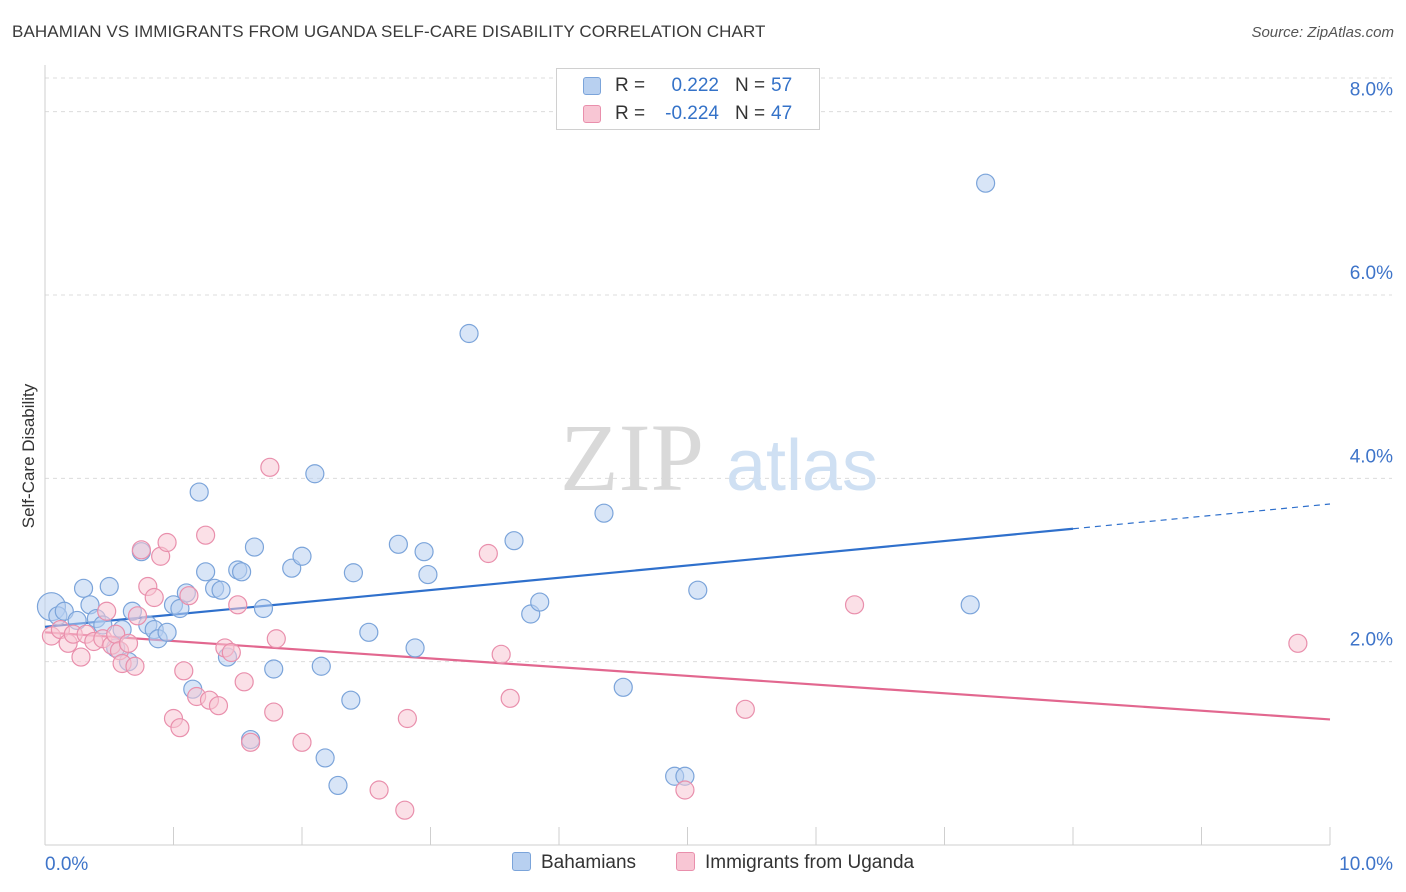 This screenshot has height=892, width=1406. I want to click on legend-r-value: 0.222, so click(695, 85).